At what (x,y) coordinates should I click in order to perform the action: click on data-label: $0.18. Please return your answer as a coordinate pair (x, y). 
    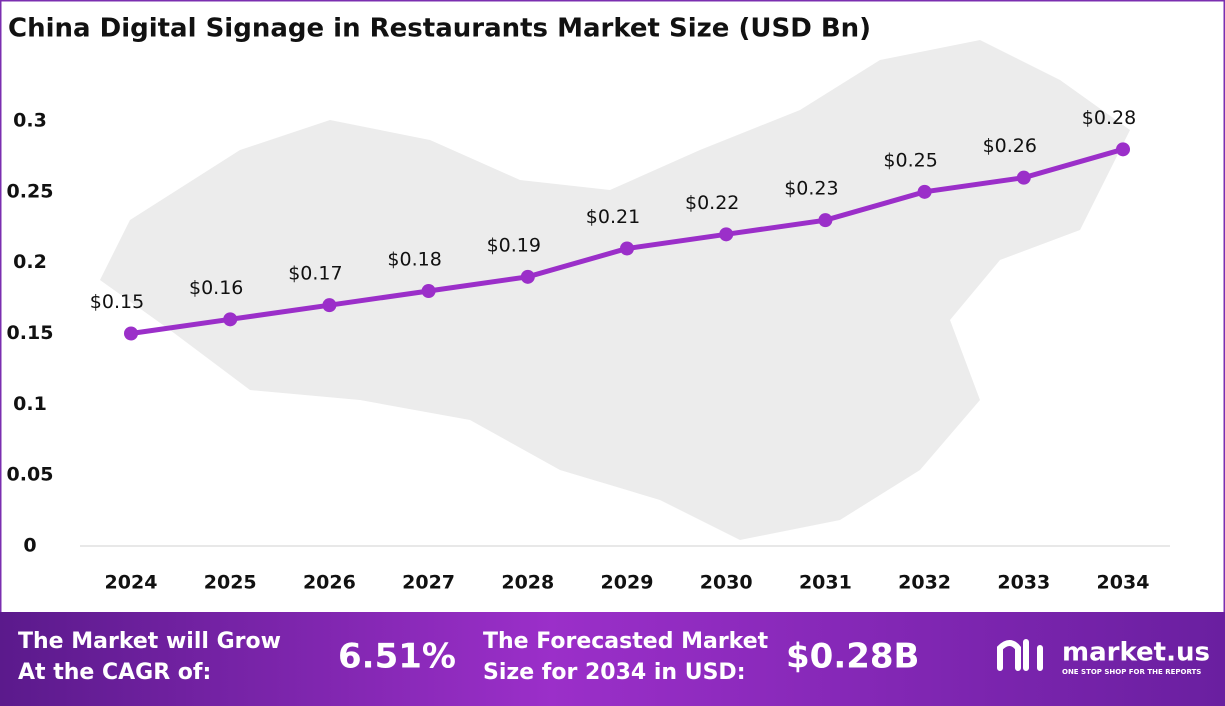
    Looking at the image, I should click on (414, 260).